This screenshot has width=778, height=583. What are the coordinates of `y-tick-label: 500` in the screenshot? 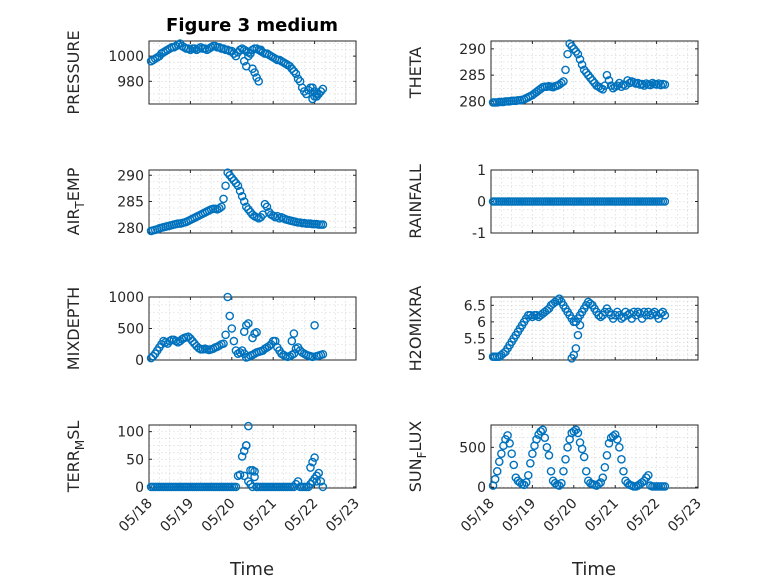 It's located at (472, 448).